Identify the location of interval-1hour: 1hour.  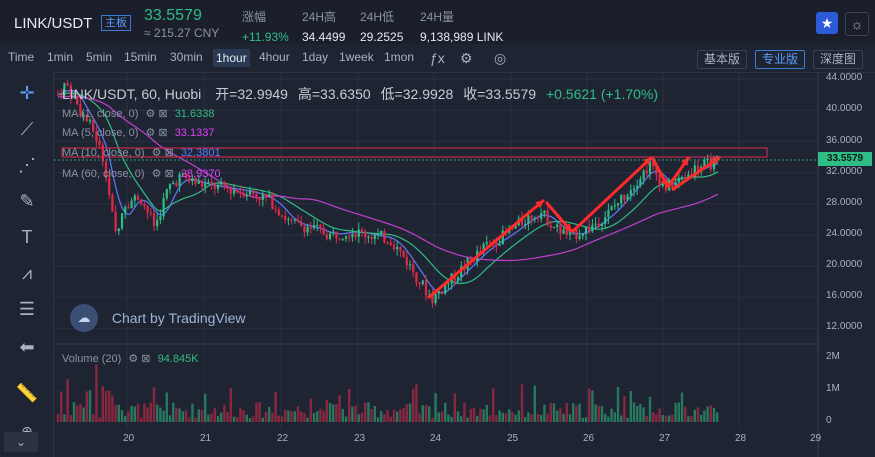
(231, 58).